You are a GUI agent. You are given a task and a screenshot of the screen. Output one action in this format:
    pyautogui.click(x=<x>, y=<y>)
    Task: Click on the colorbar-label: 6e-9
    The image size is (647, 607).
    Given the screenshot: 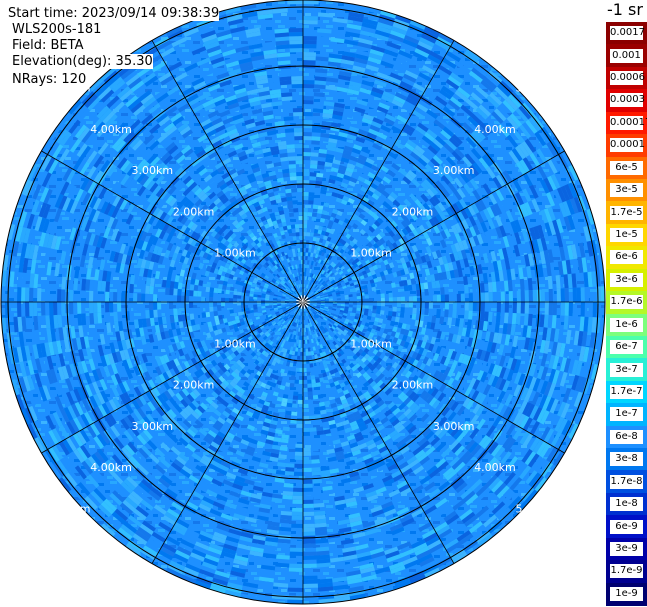 What is the action you would take?
    pyautogui.click(x=626, y=526)
    